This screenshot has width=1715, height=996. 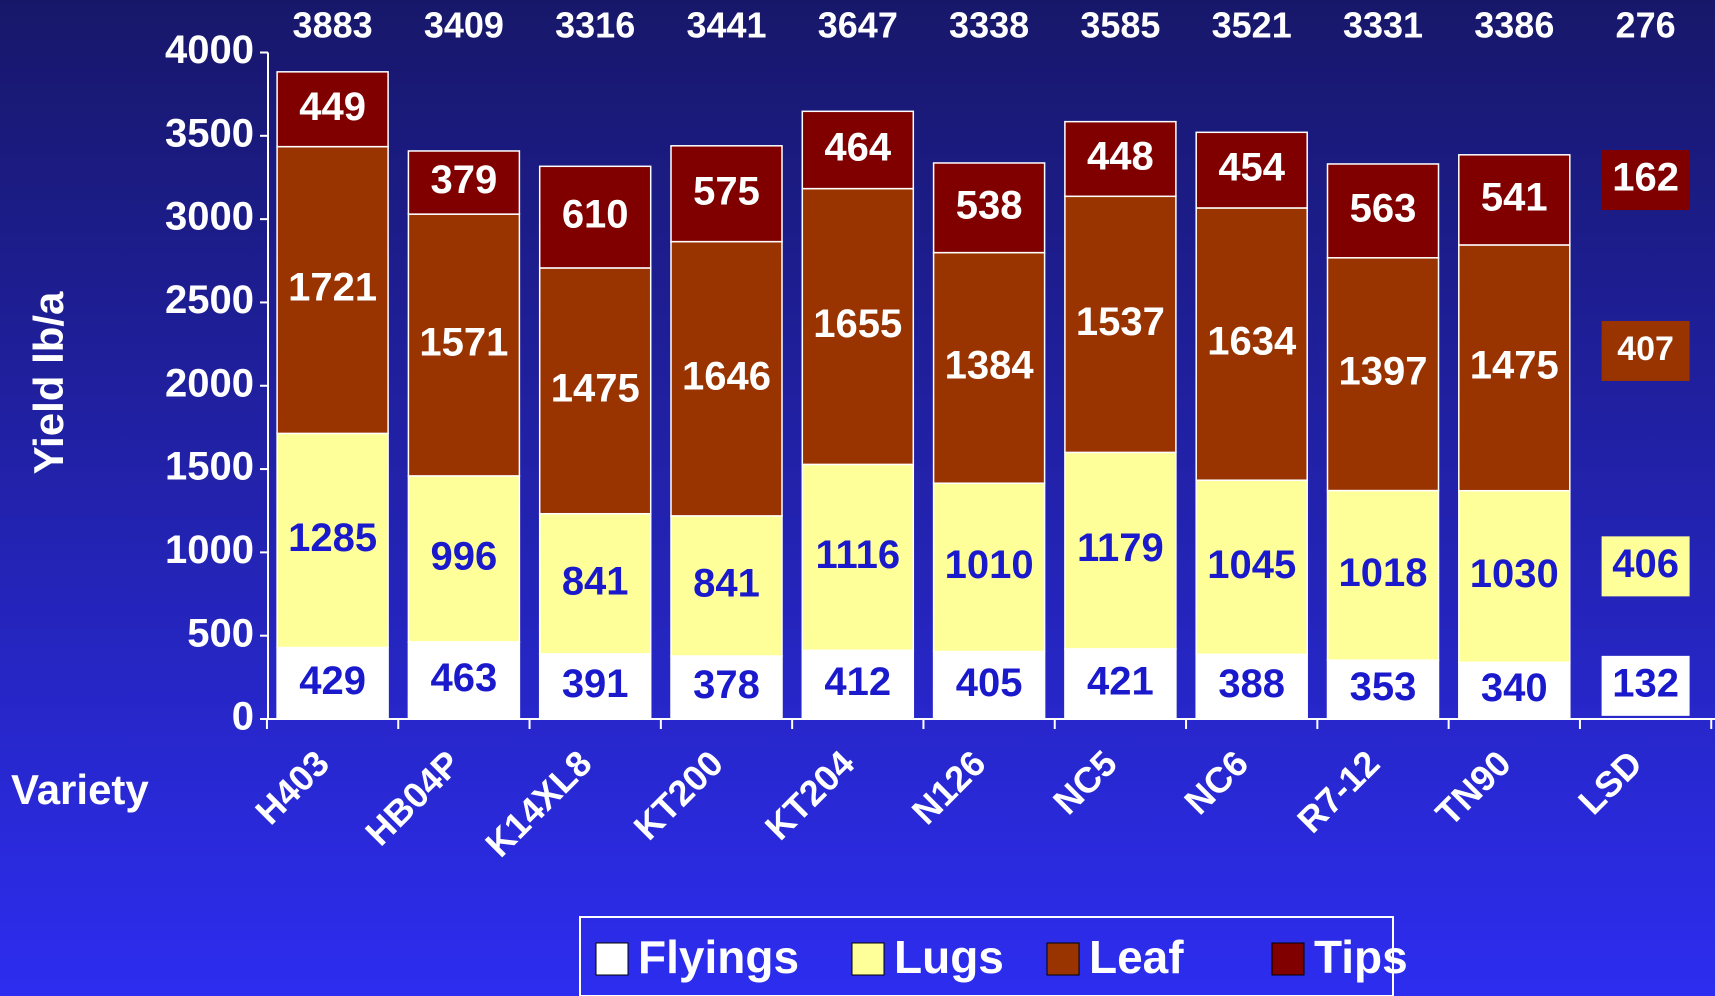 What do you see at coordinates (209, 300) in the screenshot?
I see `y-tick-label: 2500` at bounding box center [209, 300].